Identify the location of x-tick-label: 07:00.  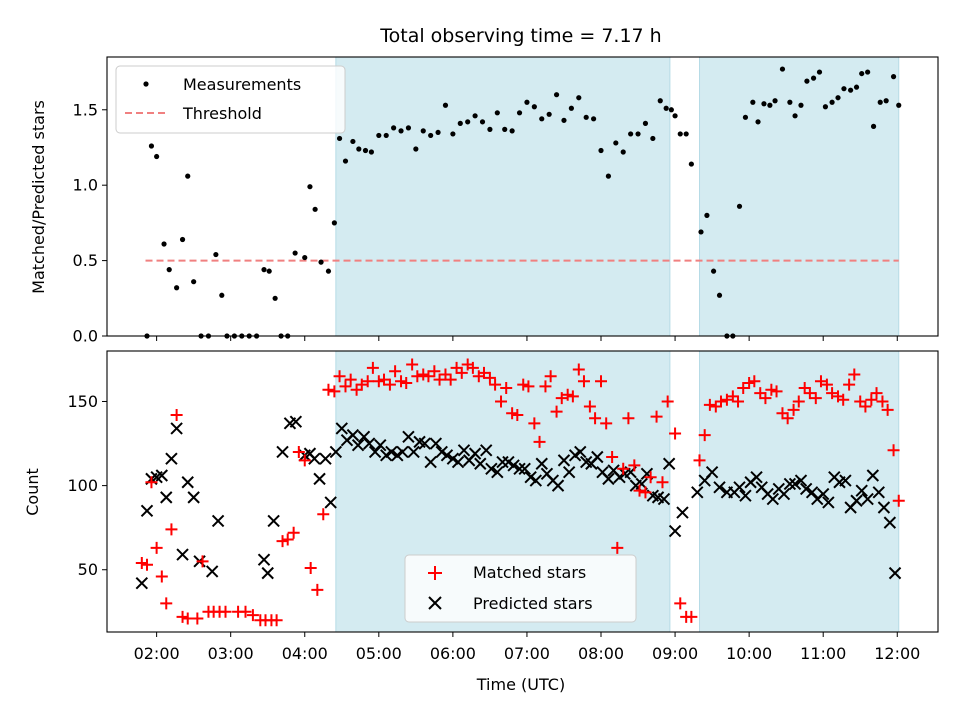
(527, 653).